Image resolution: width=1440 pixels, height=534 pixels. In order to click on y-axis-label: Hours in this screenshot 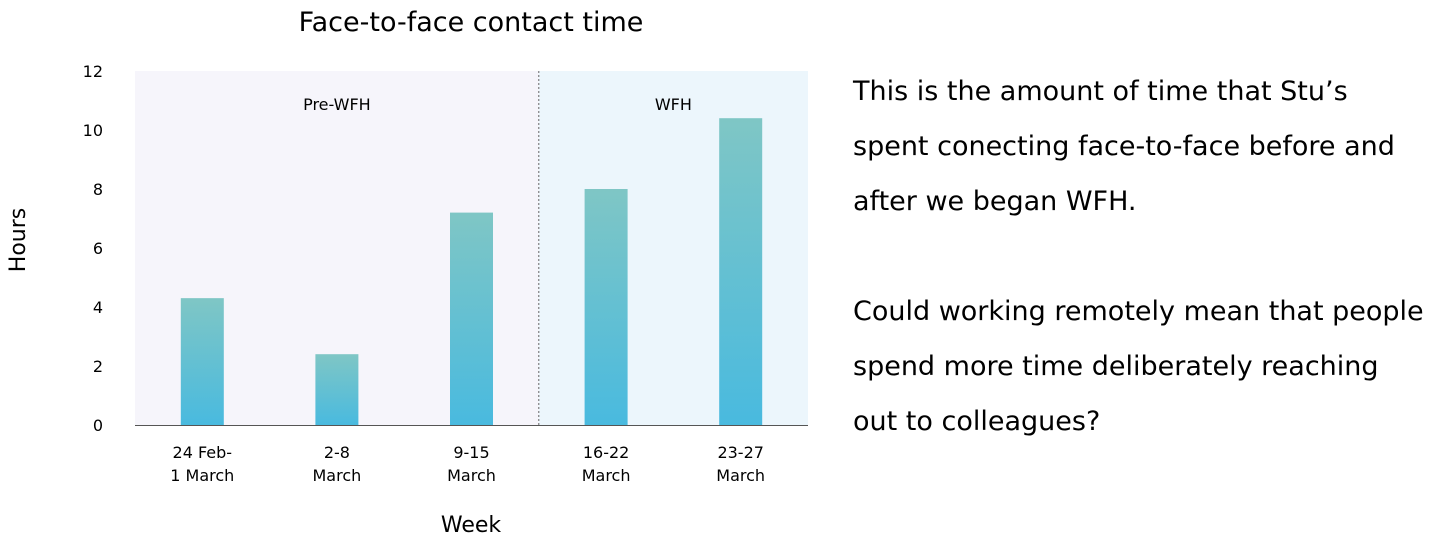, I will do `click(18, 240)`.